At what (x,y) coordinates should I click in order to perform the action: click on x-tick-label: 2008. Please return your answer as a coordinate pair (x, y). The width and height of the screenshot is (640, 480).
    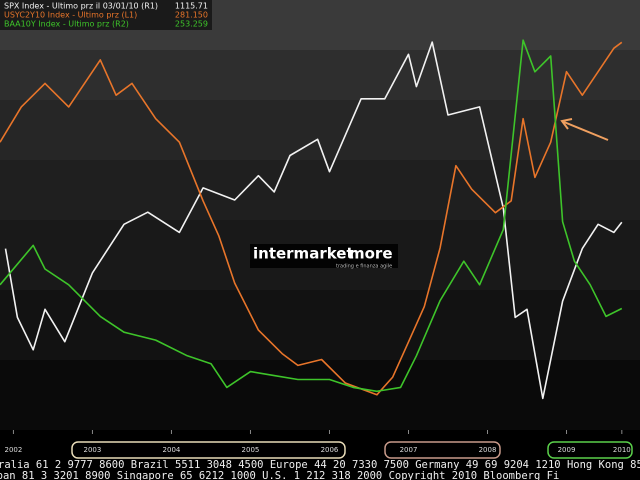
    Looking at the image, I should click on (488, 450).